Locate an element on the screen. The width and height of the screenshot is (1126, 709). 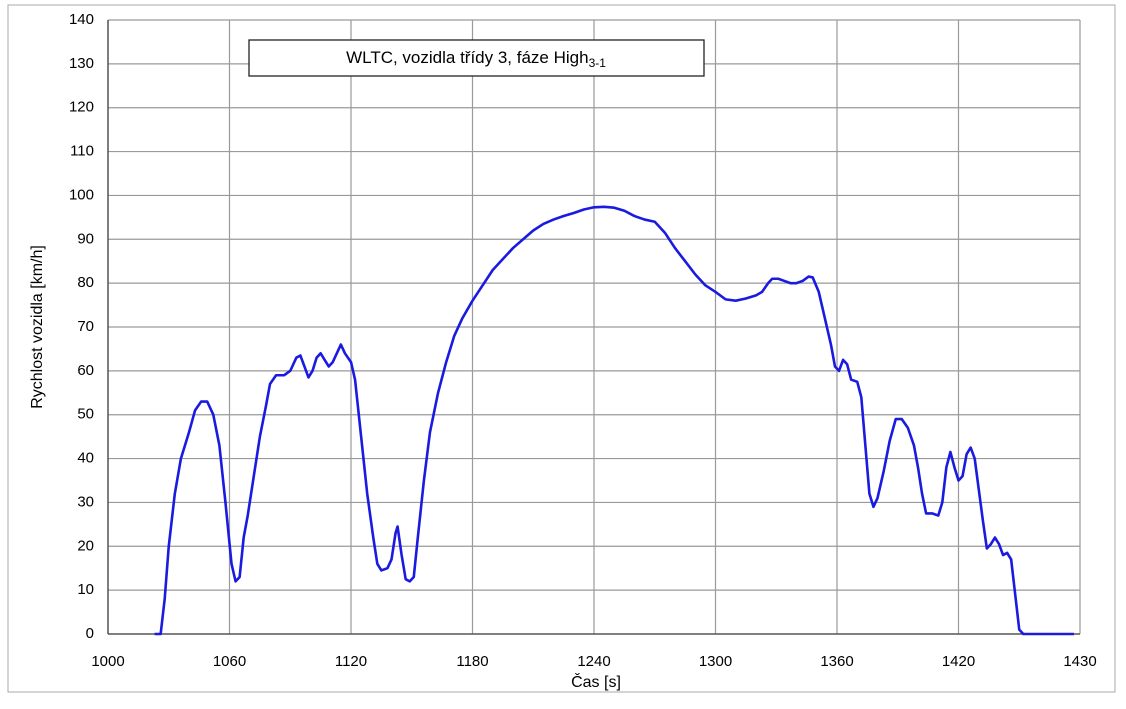
y-tick-label: 0 is located at coordinates (90, 633).